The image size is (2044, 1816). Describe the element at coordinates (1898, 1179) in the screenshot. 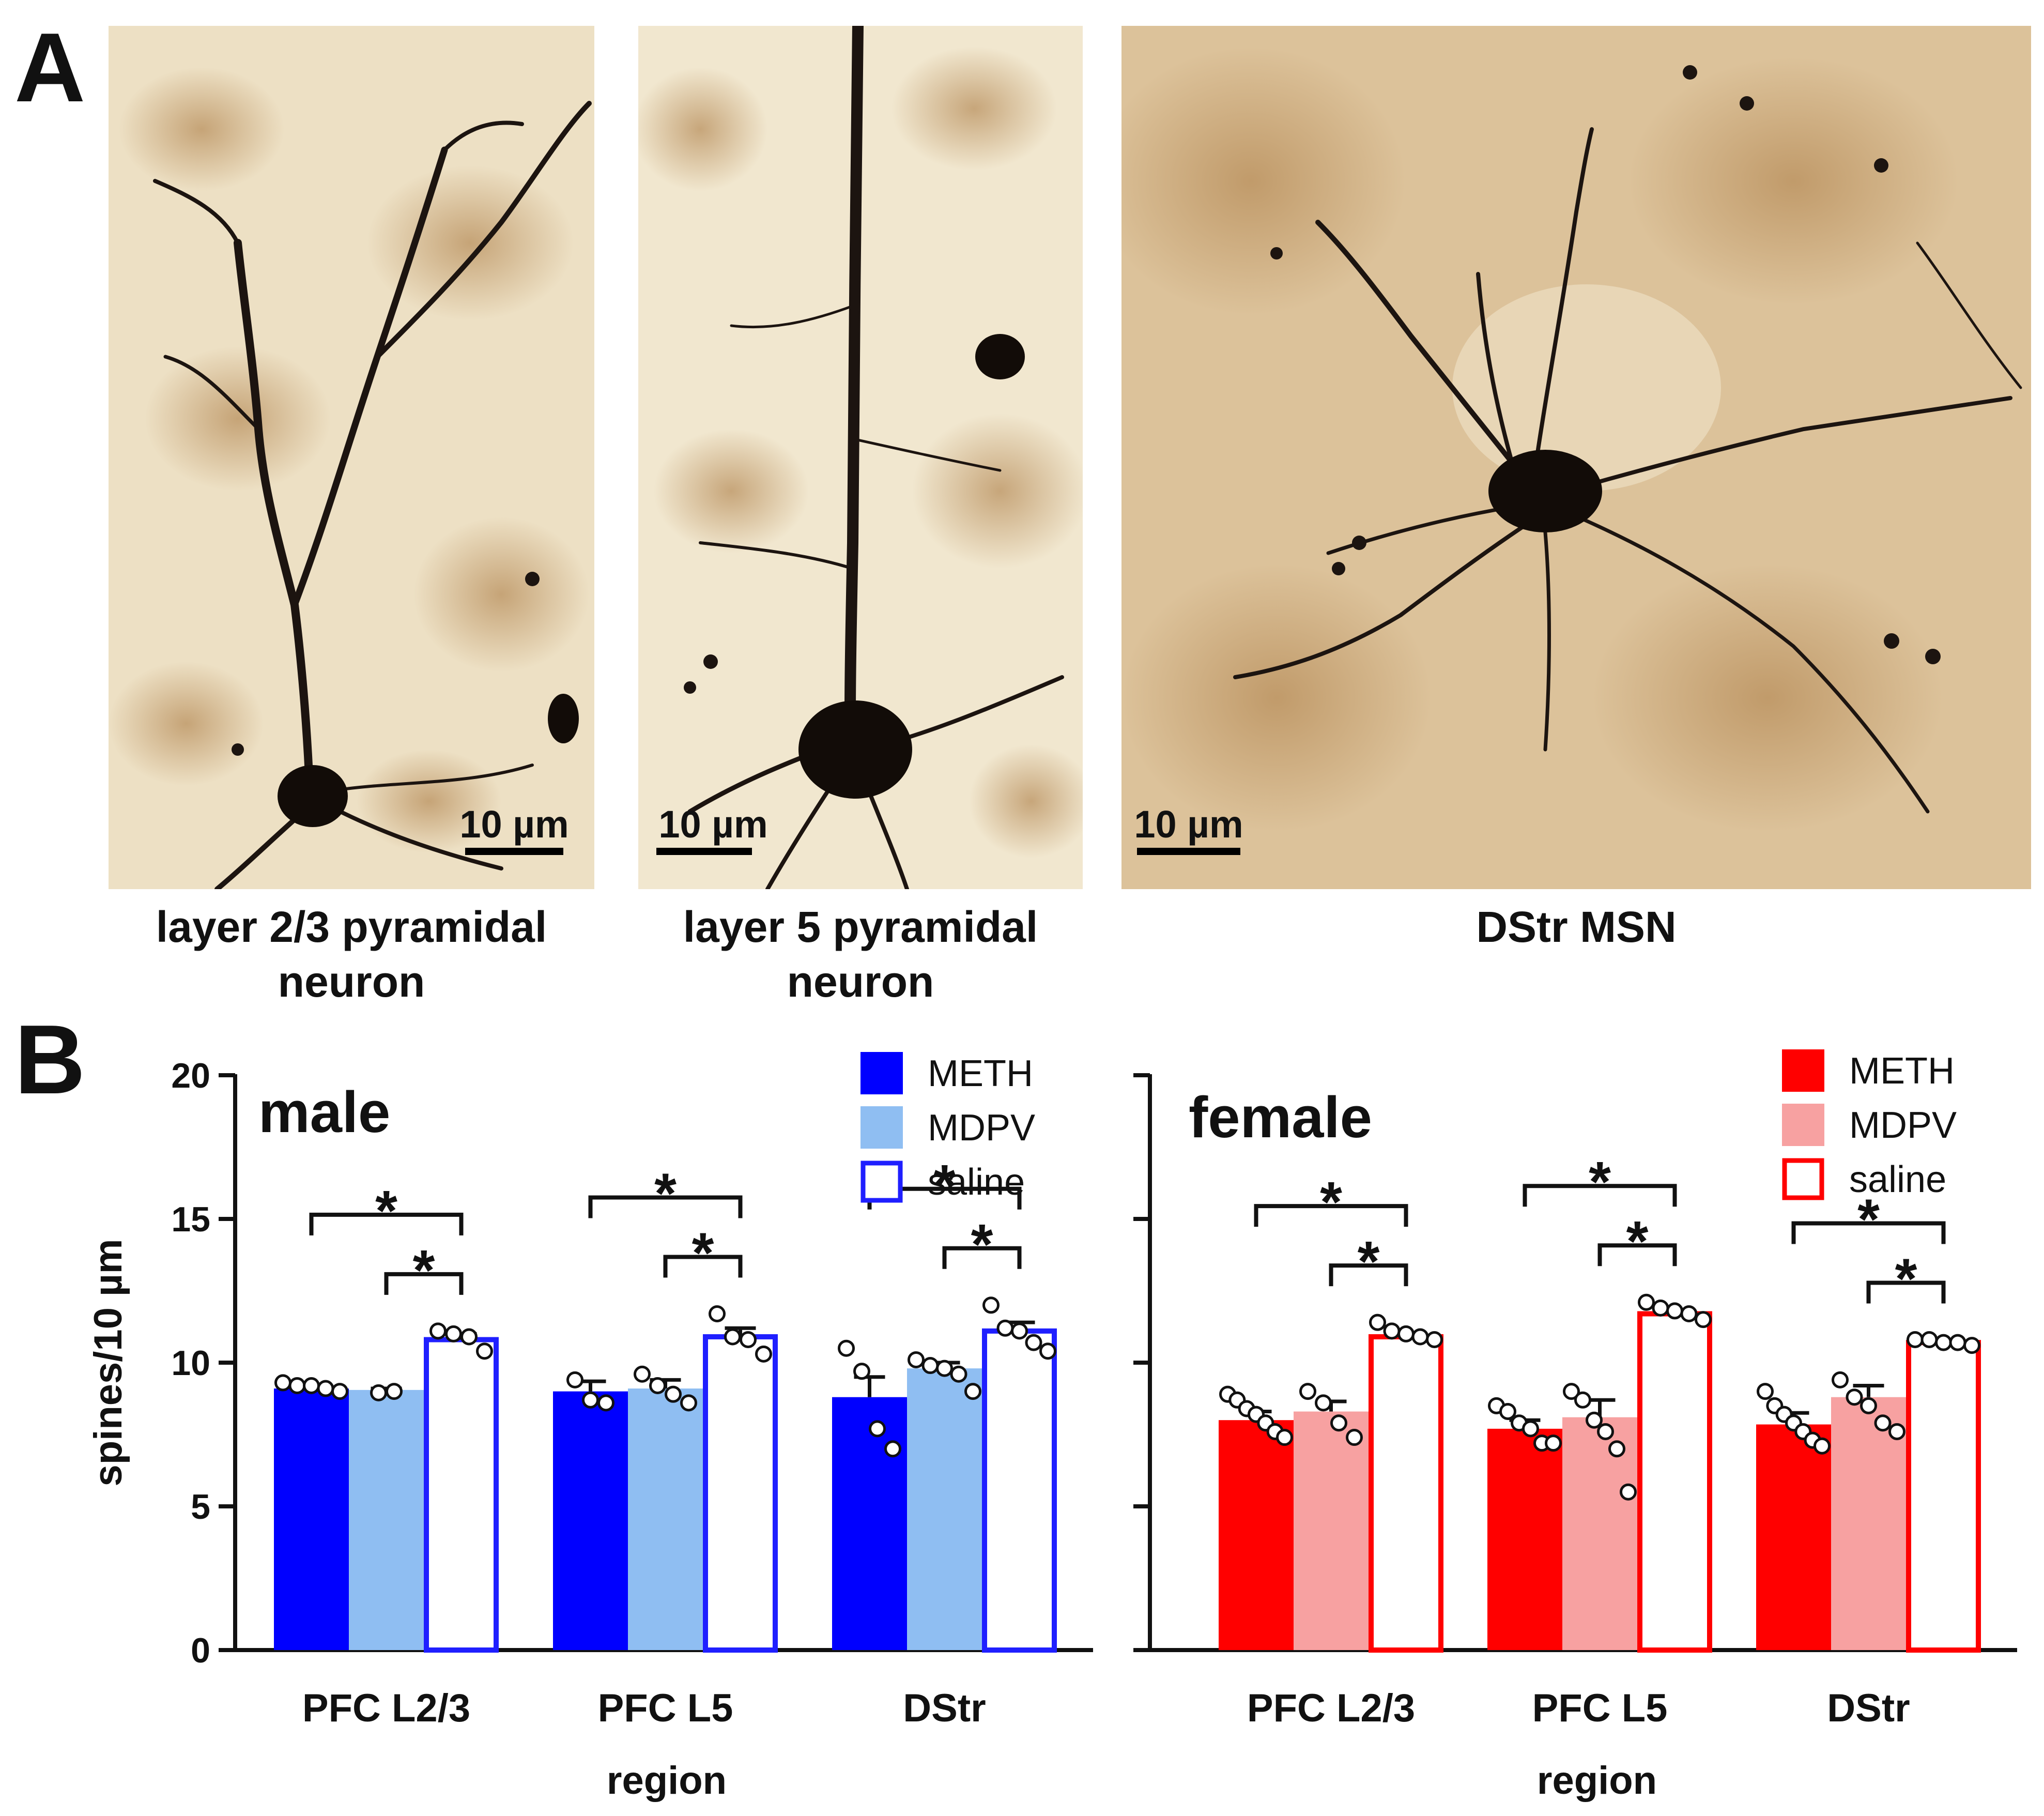

I see `legend-label-saline: saline` at that location.